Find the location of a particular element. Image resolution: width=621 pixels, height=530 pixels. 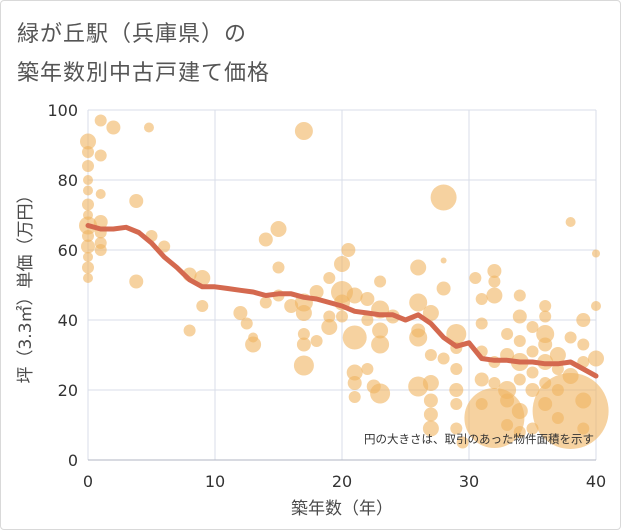

y-tick-label: 100 is located at coordinates (62, 110).